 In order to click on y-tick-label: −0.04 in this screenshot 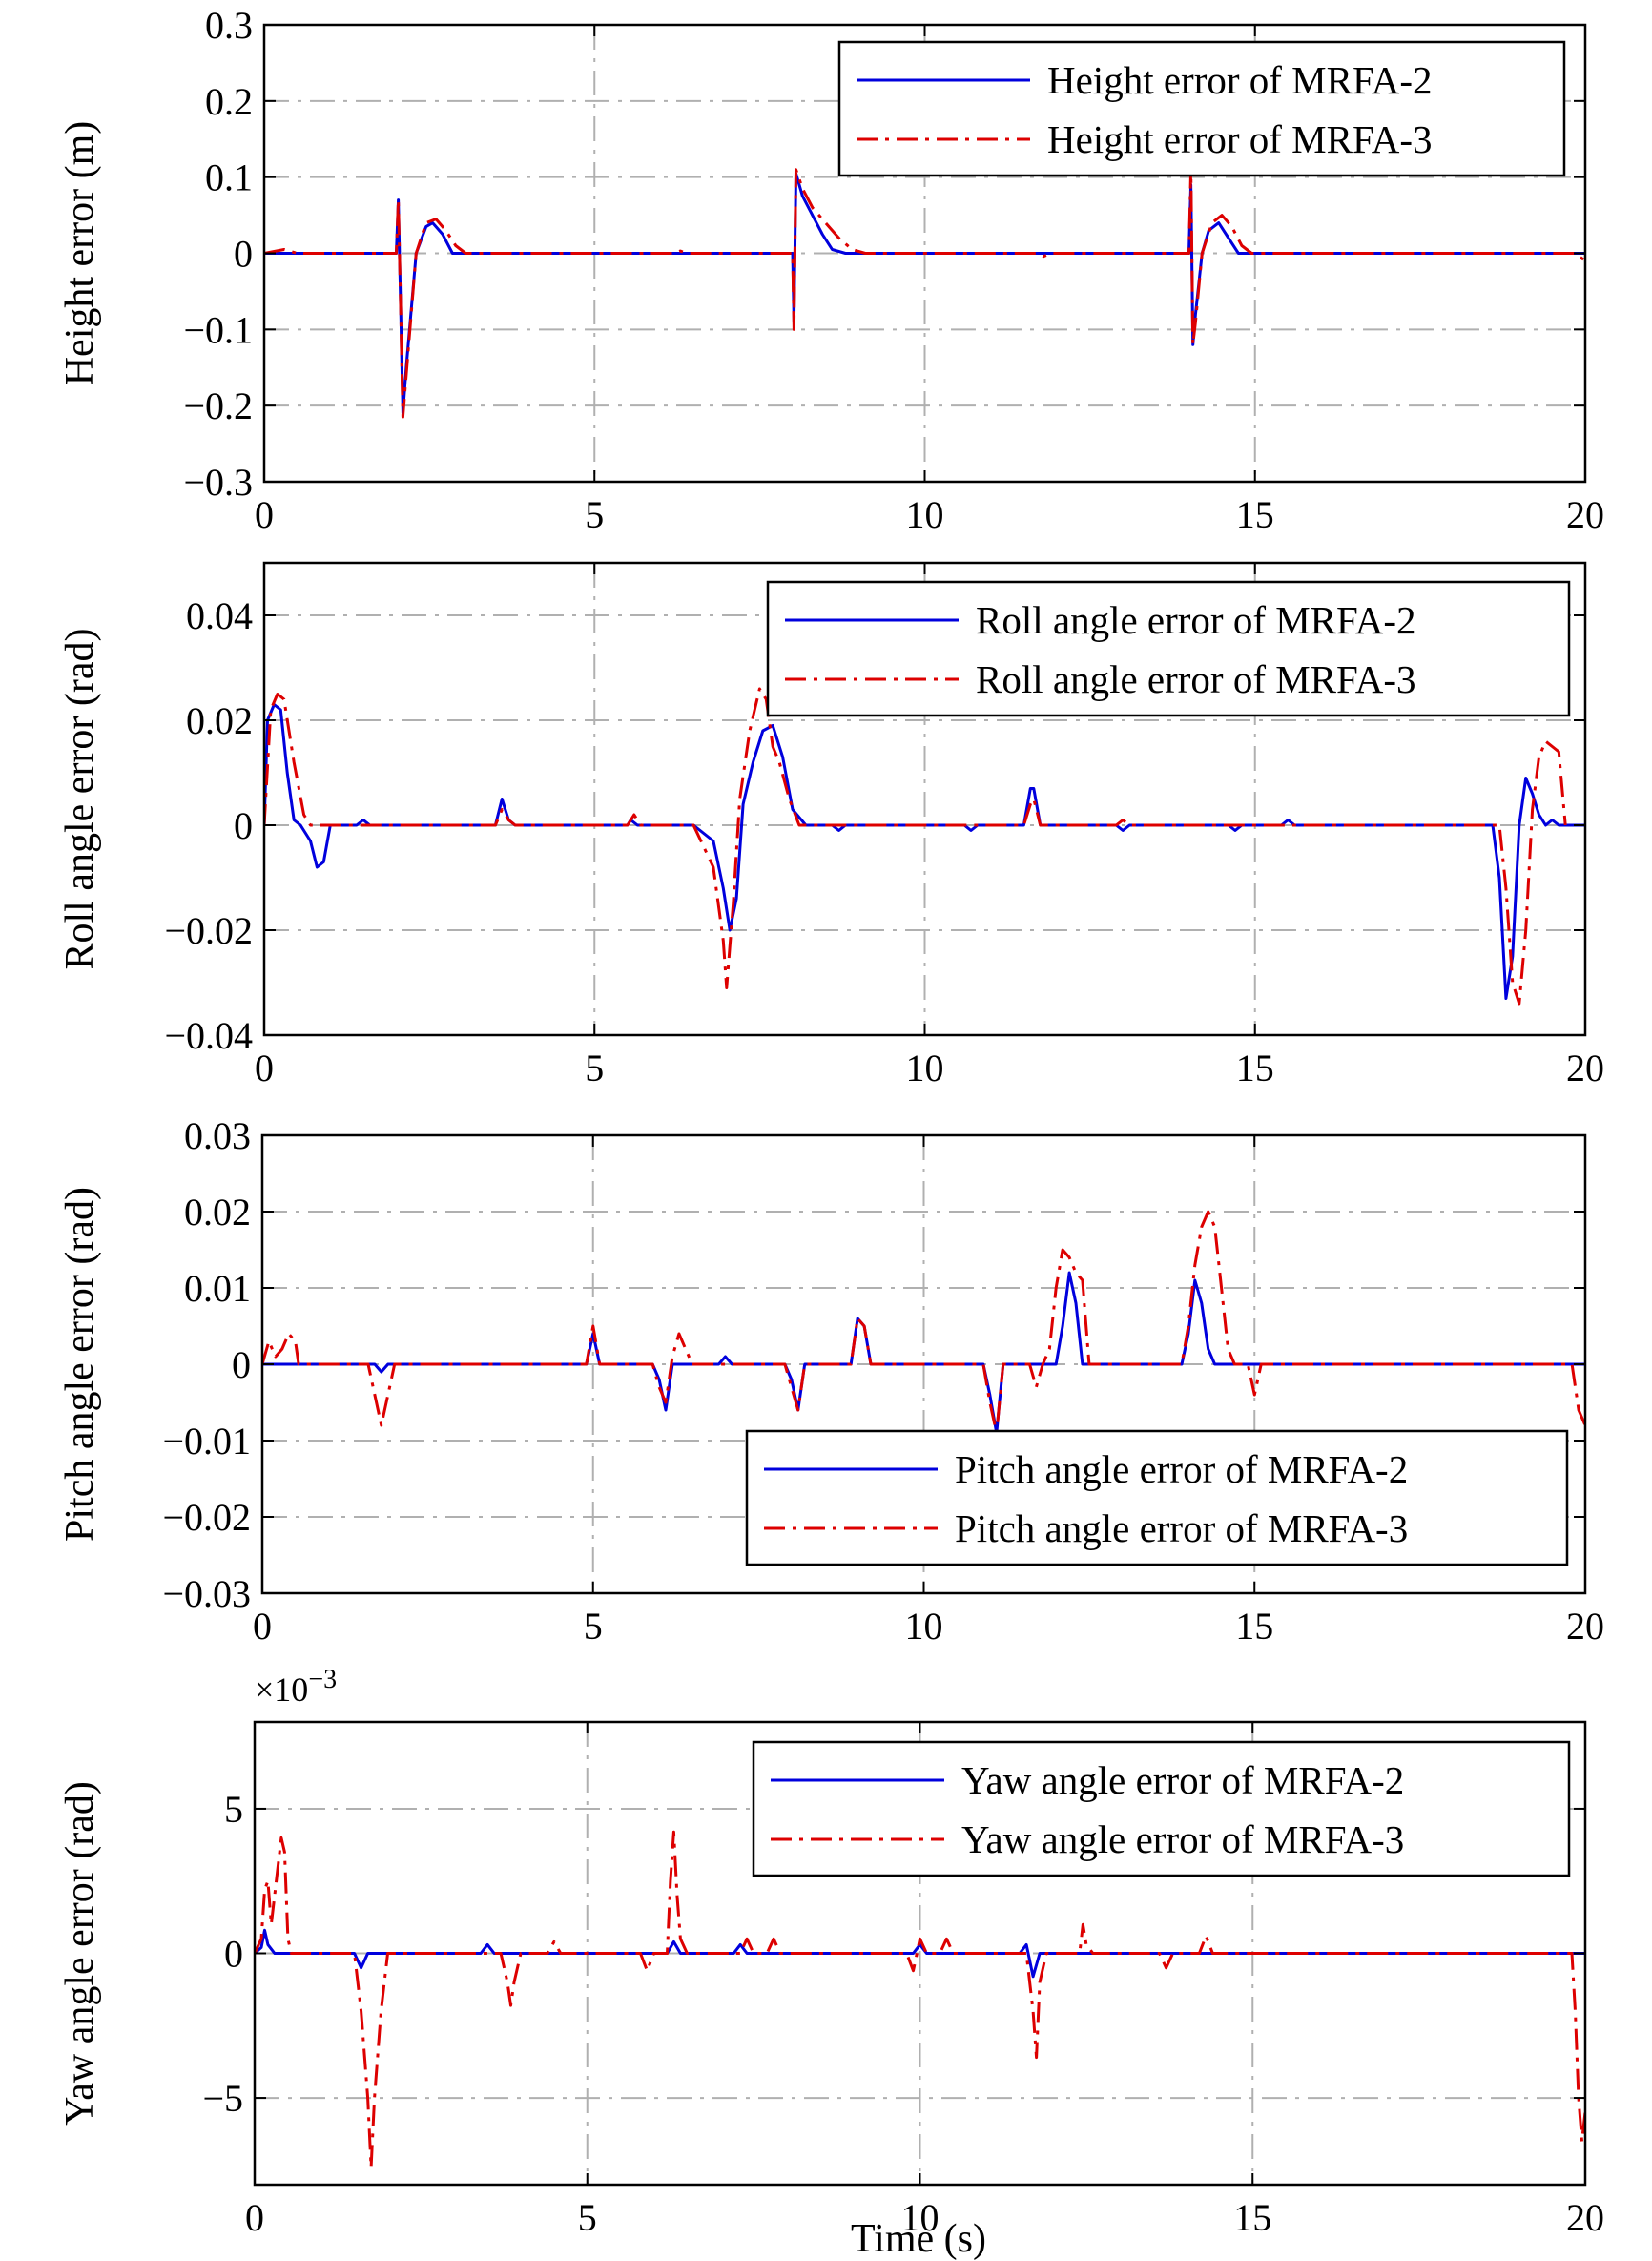, I will do `click(208, 1035)`.